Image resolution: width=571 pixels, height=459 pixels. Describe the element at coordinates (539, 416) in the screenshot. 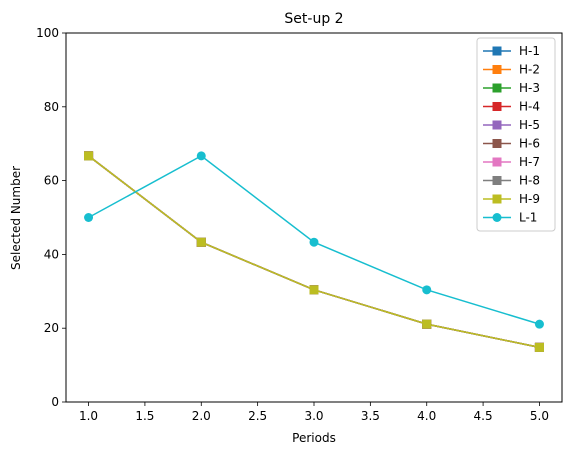

I see `x-tick-label: 5.0` at that location.